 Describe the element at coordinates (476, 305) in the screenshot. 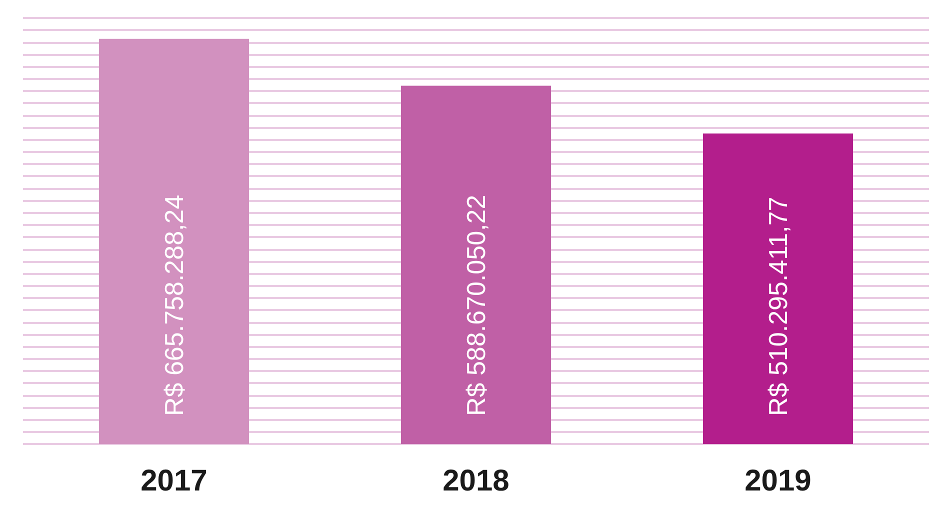

I see `data-label: R$ 588.670.050,22` at that location.